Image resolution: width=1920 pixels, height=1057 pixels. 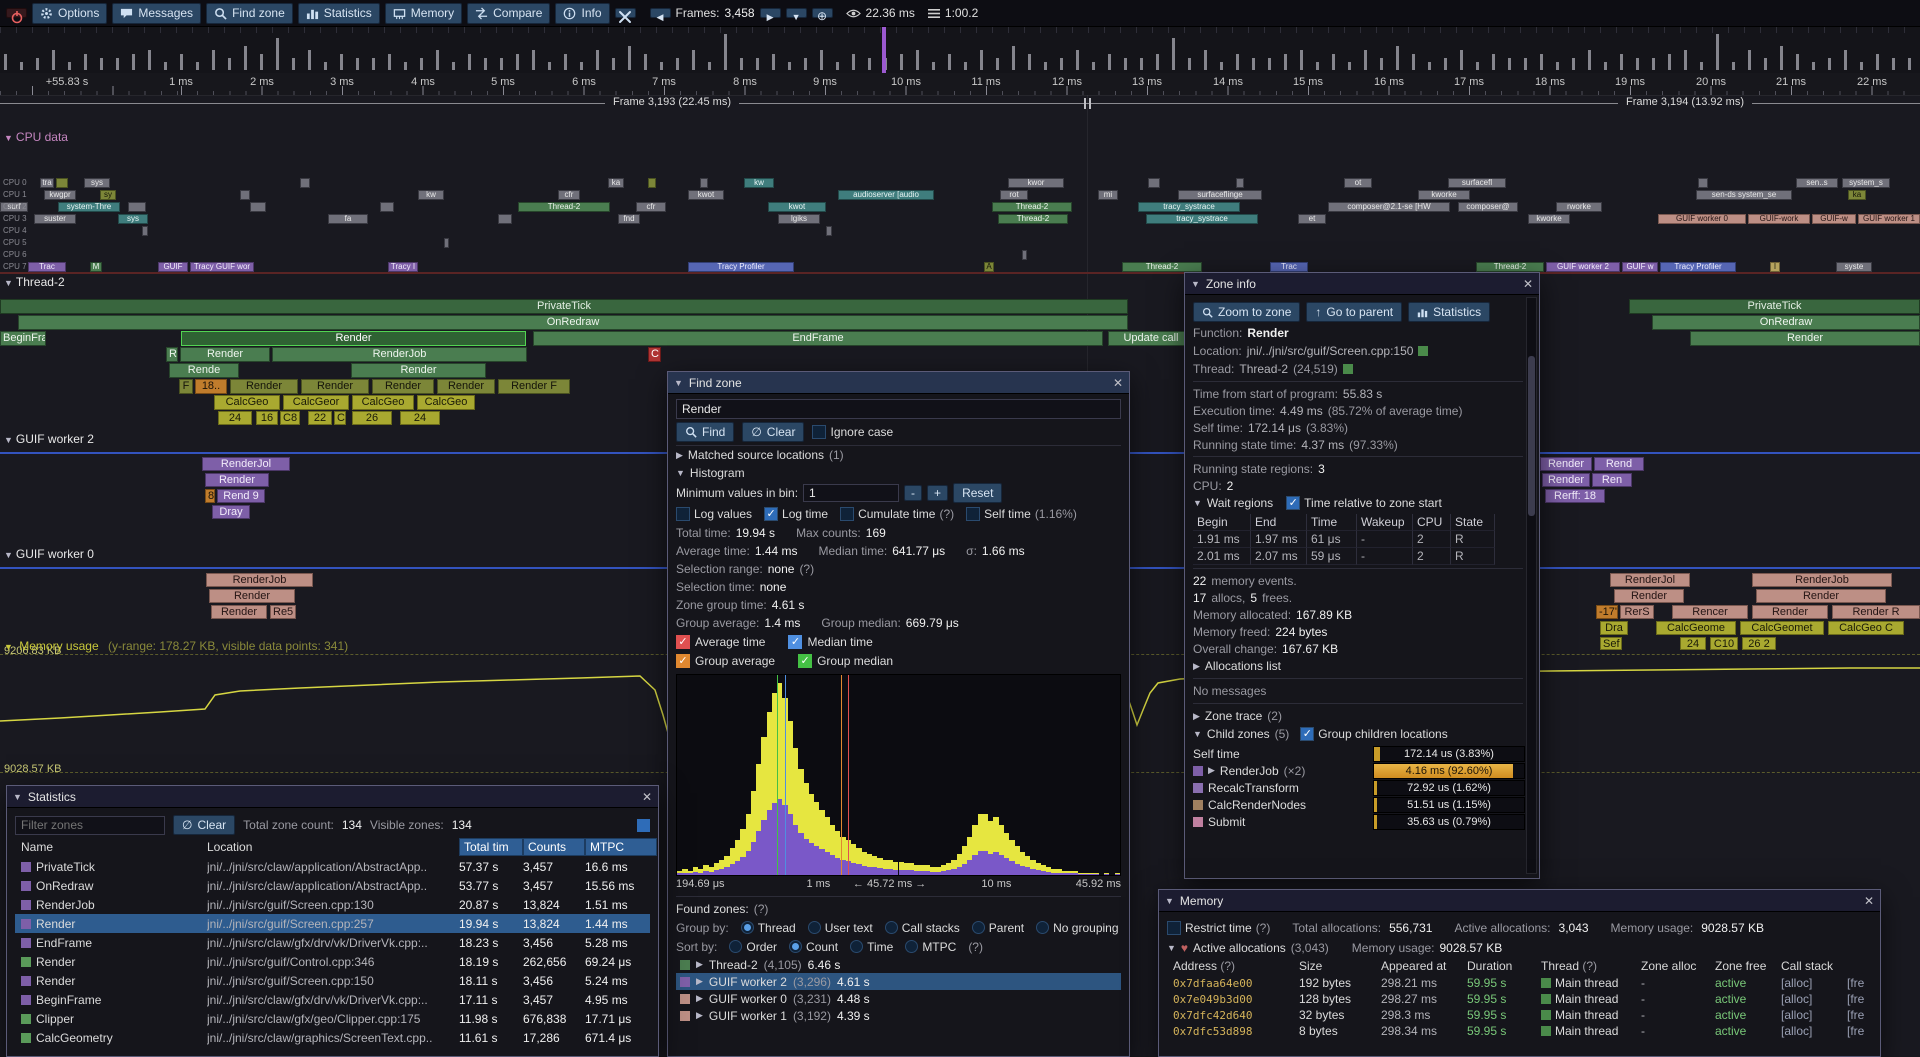 I want to click on legend-checkbox: ✓, so click(x=683, y=660).